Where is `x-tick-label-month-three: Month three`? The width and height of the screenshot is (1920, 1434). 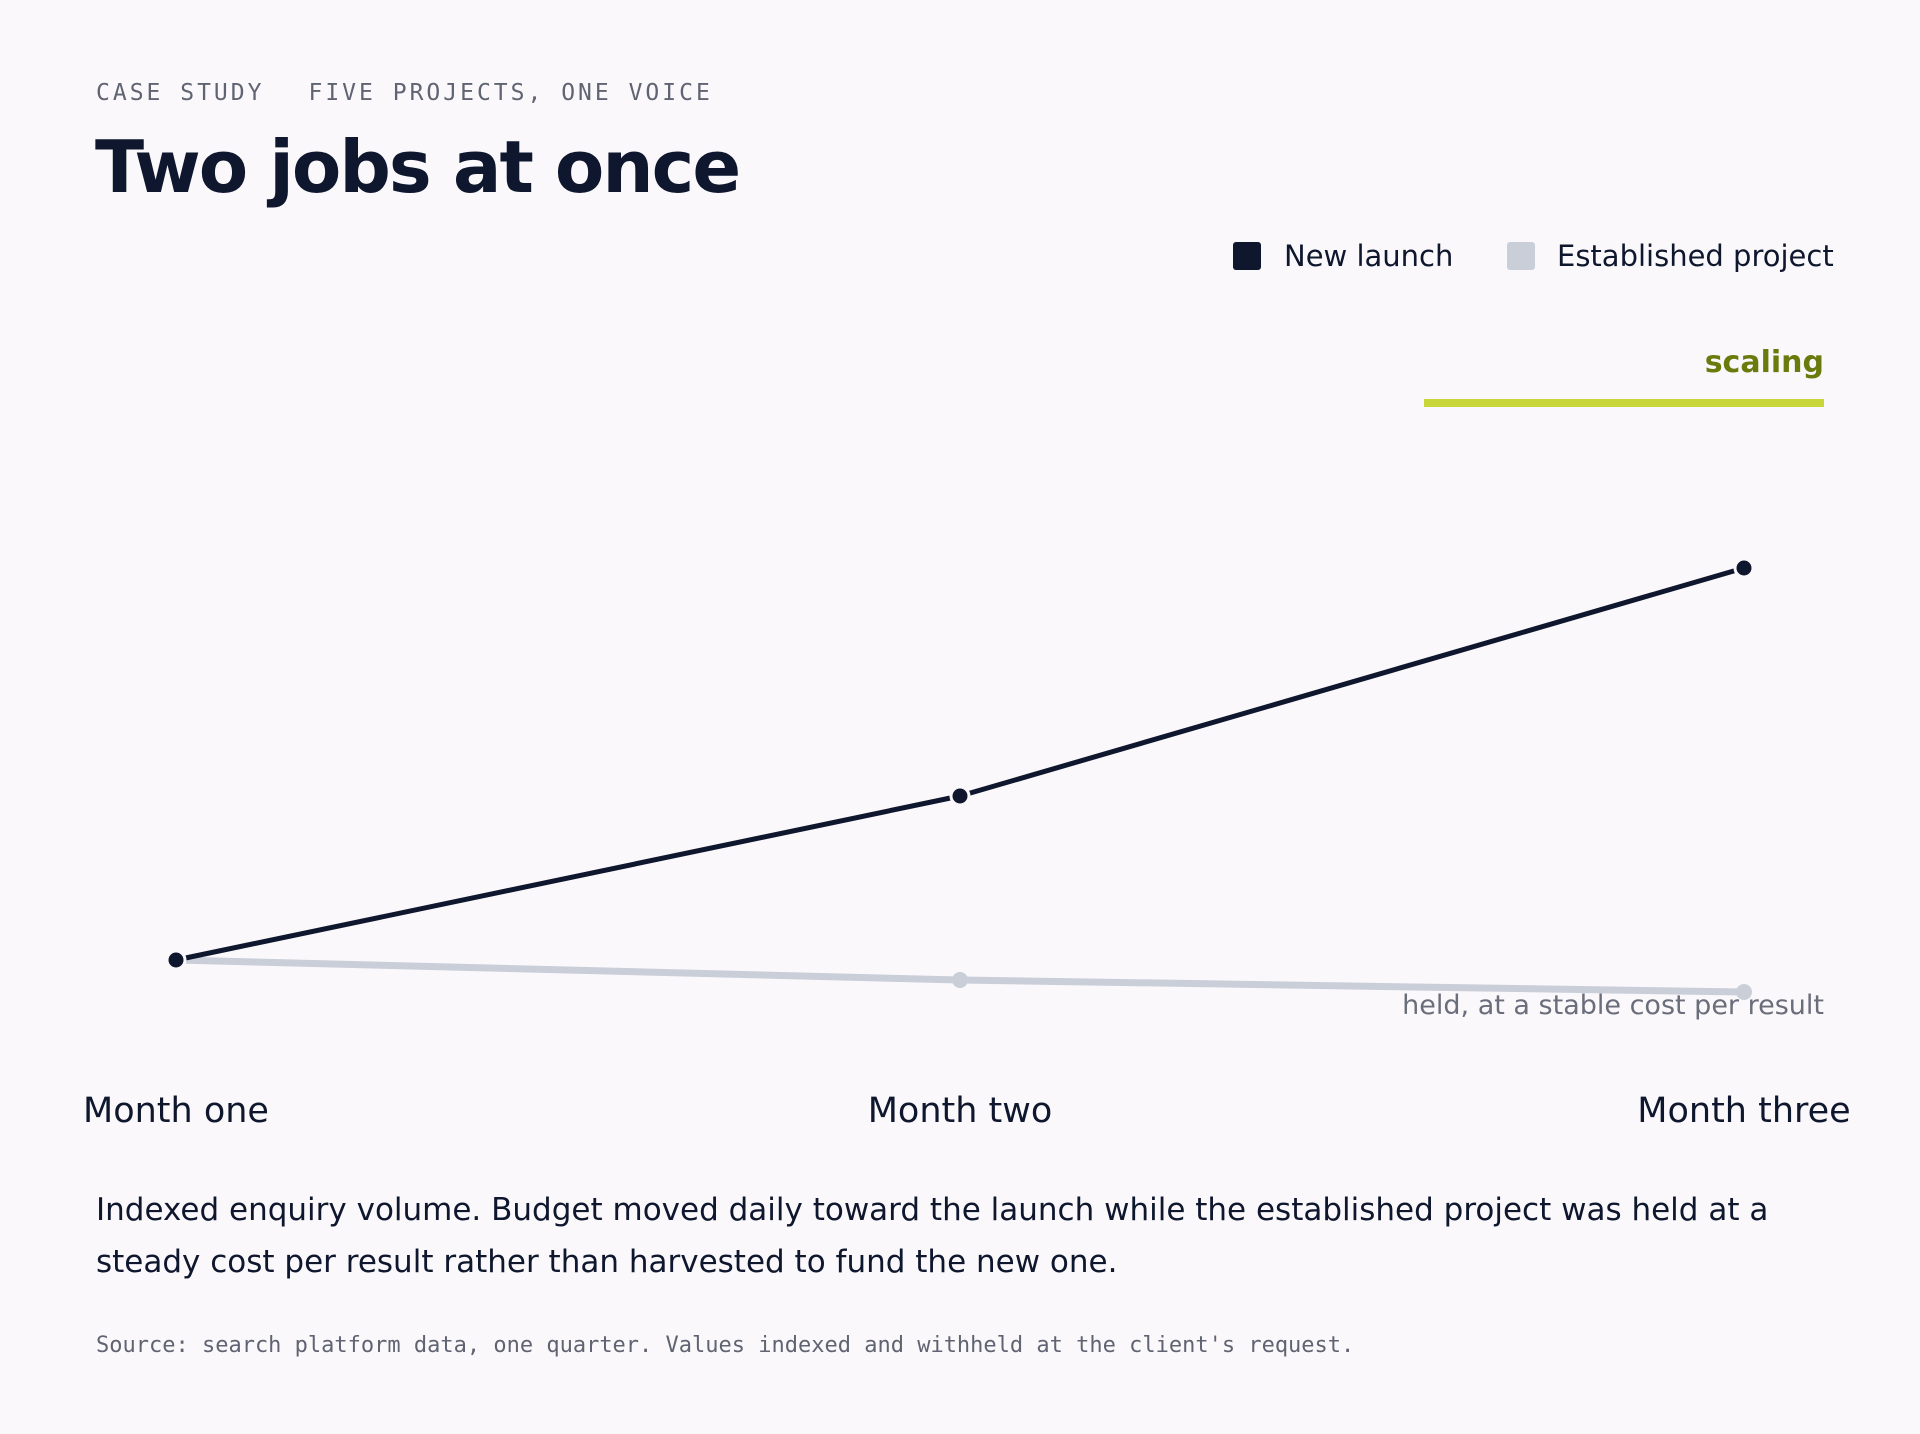
x-tick-label-month-three: Month three is located at coordinates (1743, 1111).